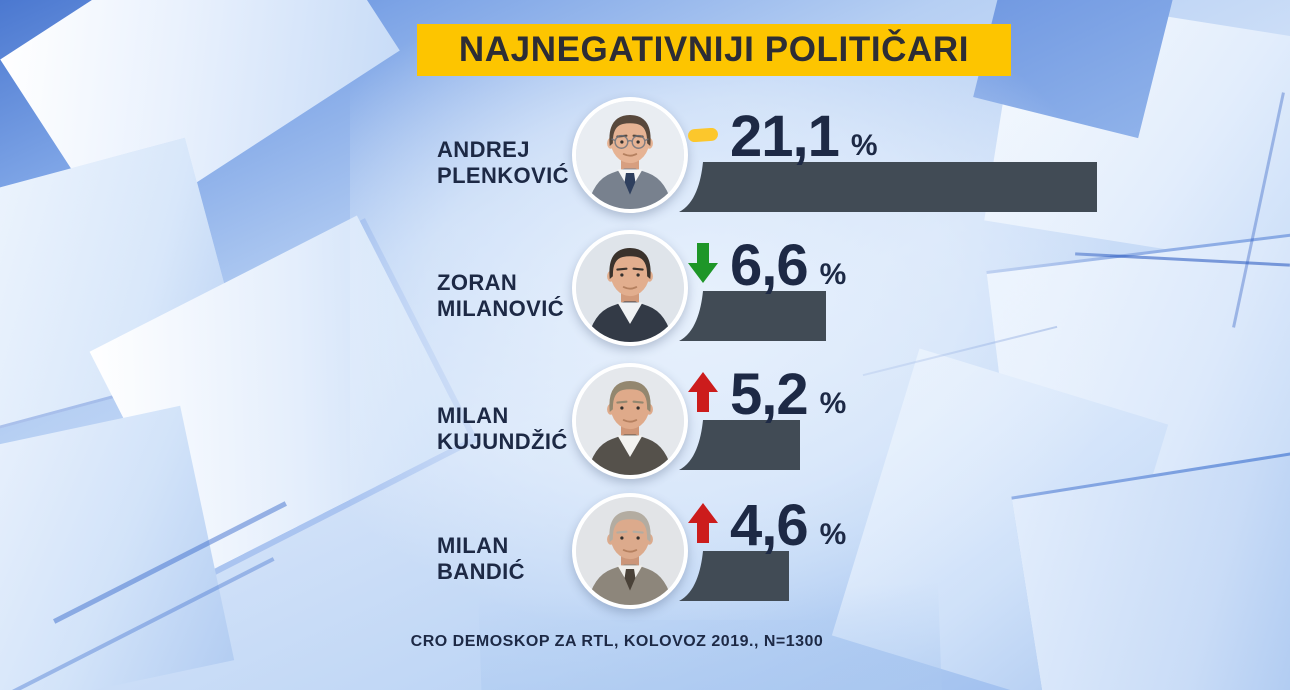 This screenshot has width=1290, height=690. I want to click on politician-name: ZORAN MILANOVIĆ, so click(500, 296).